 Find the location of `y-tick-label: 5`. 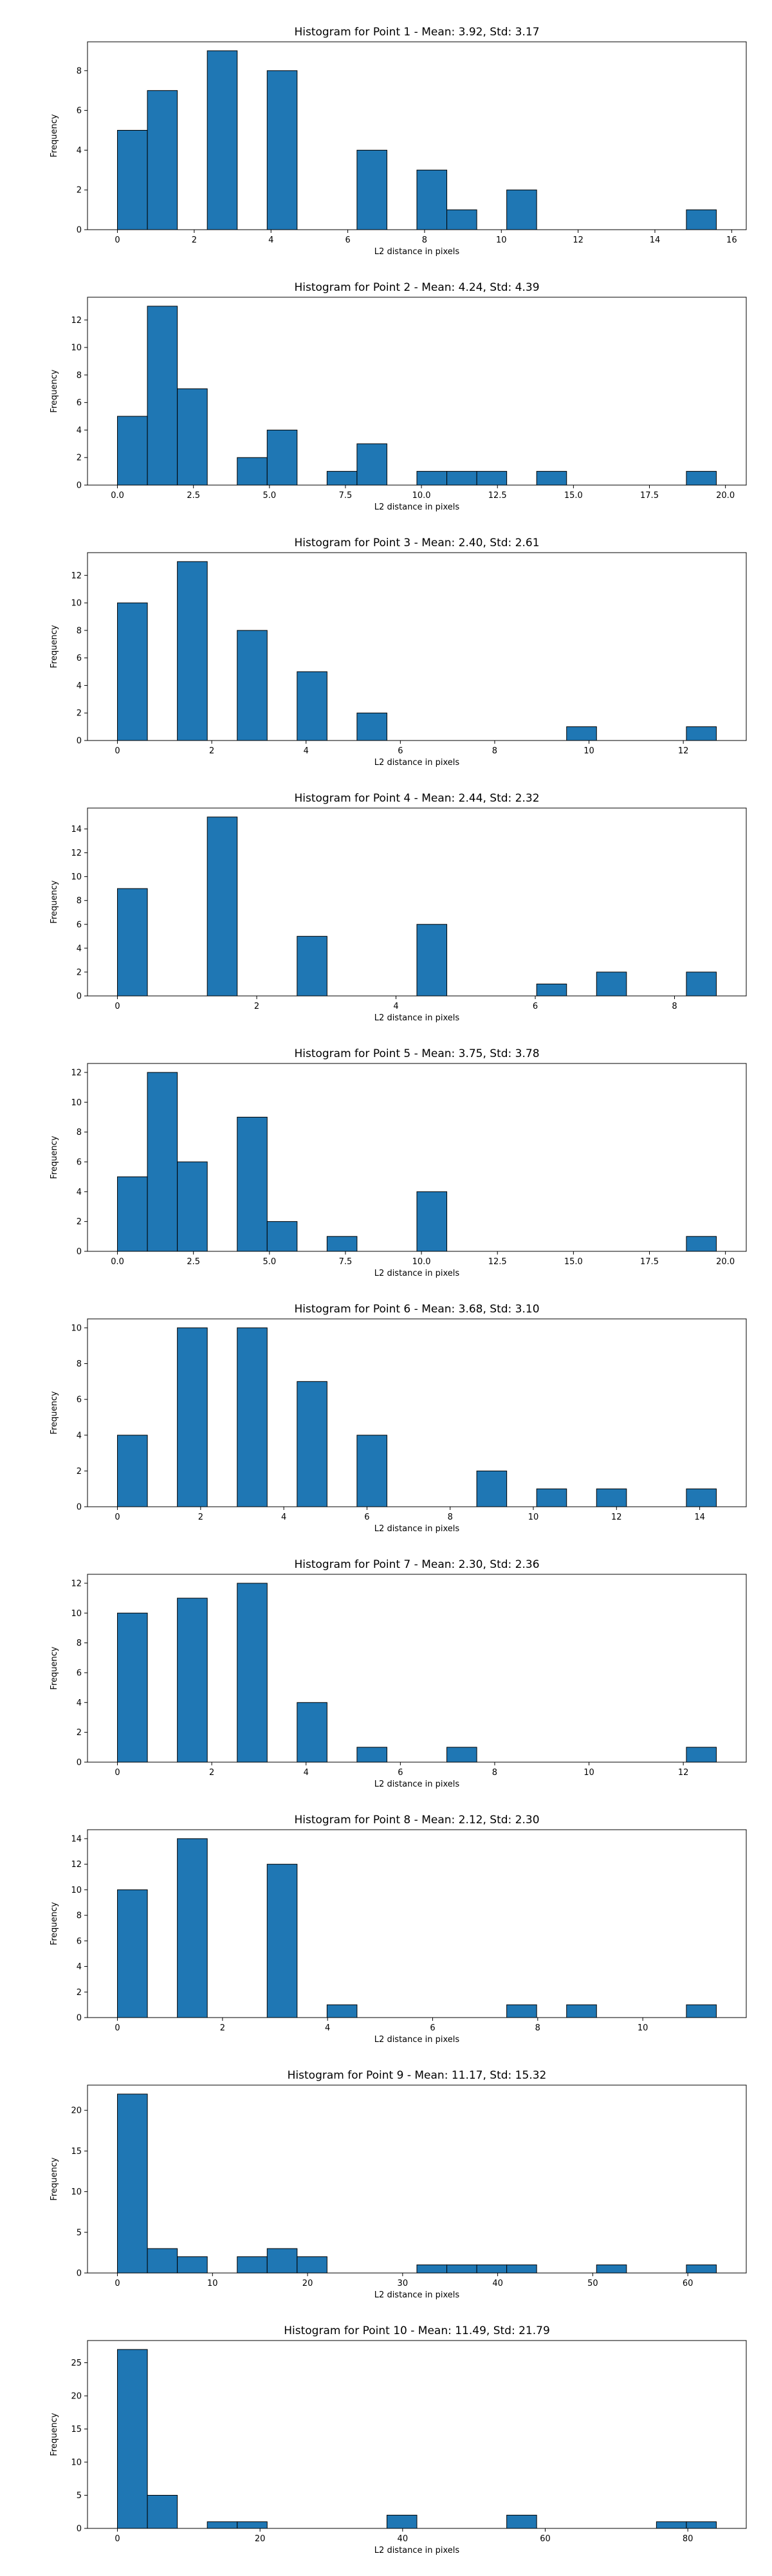

y-tick-label: 5 is located at coordinates (79, 2496).